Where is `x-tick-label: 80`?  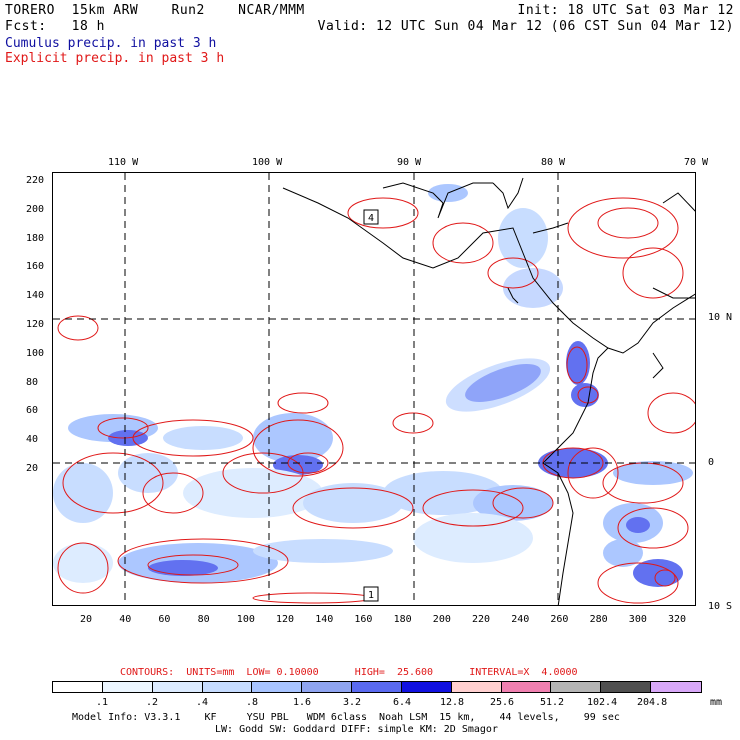 x-tick-label: 80 is located at coordinates (203, 619).